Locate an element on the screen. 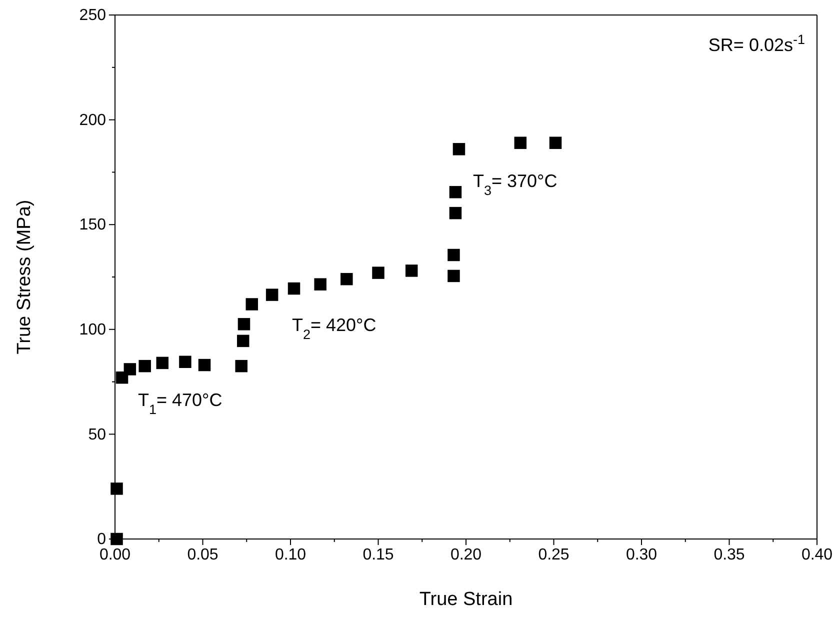 This screenshot has width=834, height=623. x-tick-label: 0.15 is located at coordinates (378, 555).